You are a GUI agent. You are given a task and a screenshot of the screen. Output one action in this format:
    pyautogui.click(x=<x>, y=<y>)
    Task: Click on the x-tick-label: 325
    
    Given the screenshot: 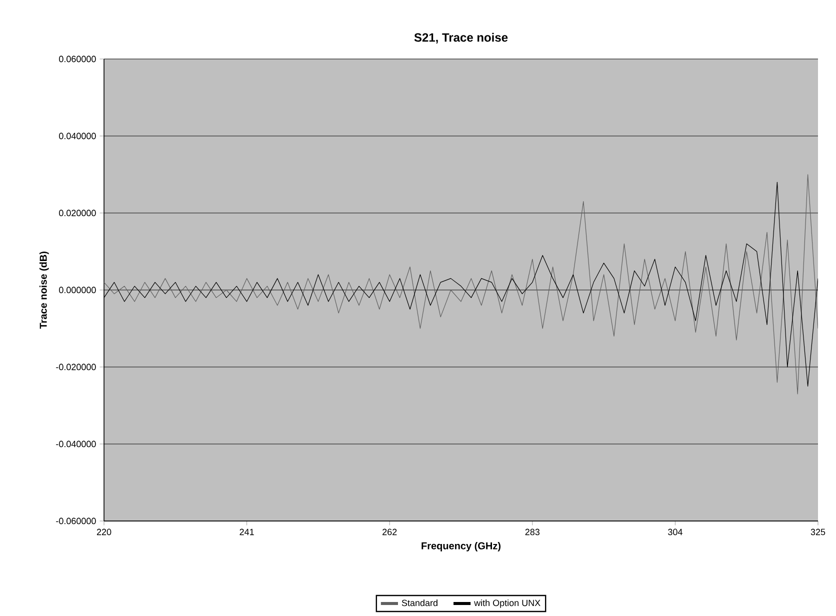 What is the action you would take?
    pyautogui.click(x=818, y=532)
    